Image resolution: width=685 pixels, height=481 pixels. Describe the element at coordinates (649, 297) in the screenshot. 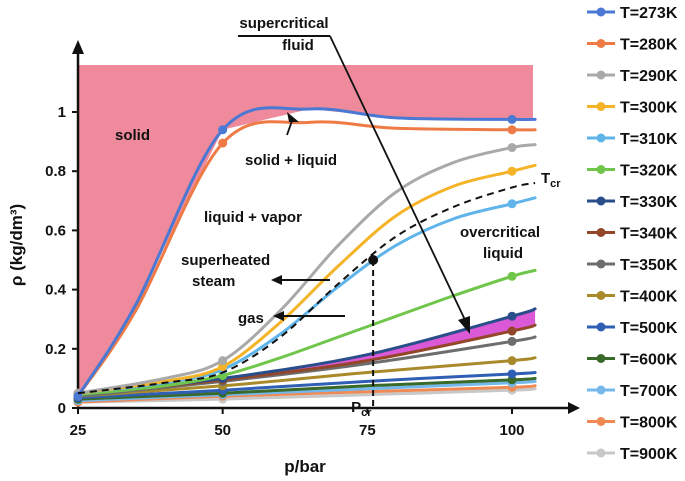

I see `legend-label-t-400k: T=400K` at that location.